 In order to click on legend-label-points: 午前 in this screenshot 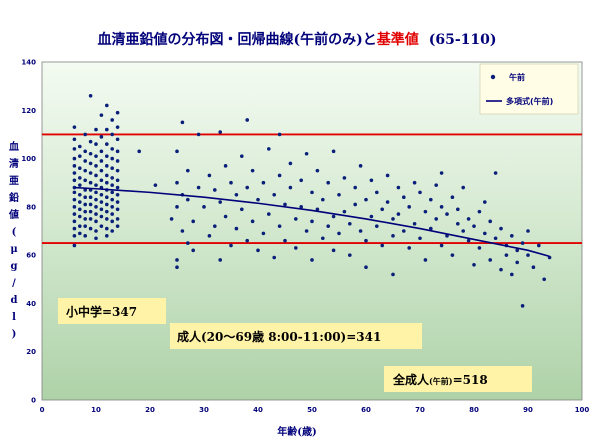, I will do `click(517, 77)`.